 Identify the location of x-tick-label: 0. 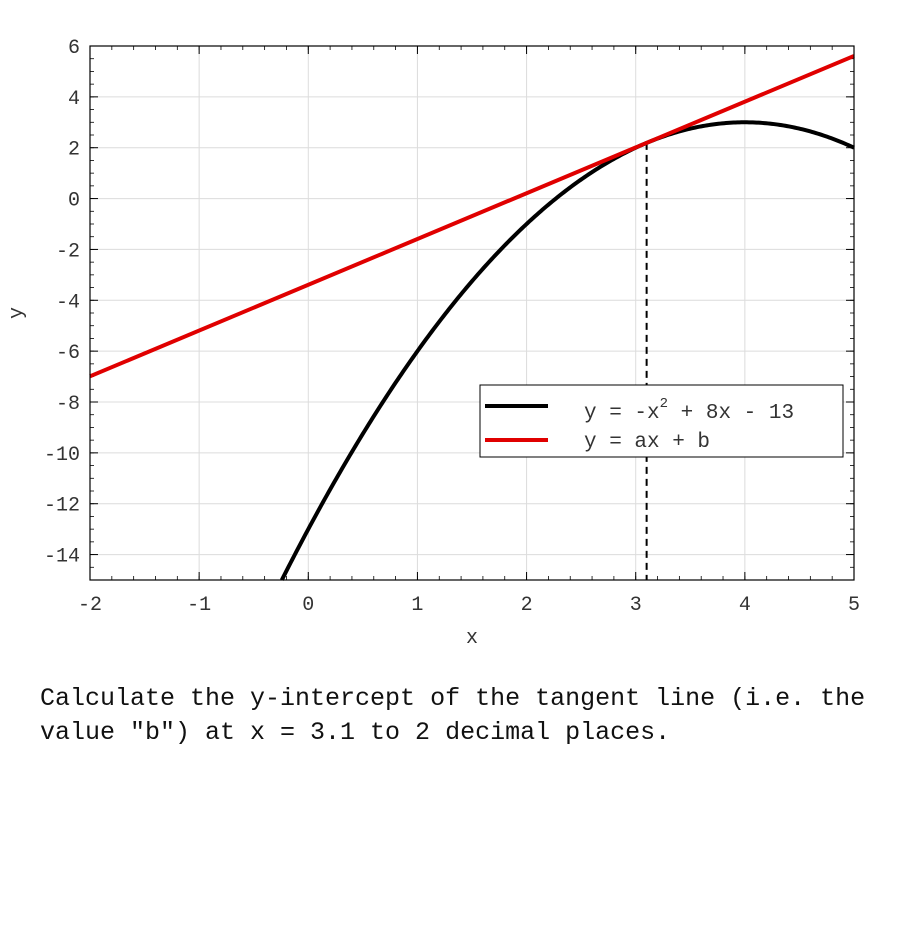
(308, 605).